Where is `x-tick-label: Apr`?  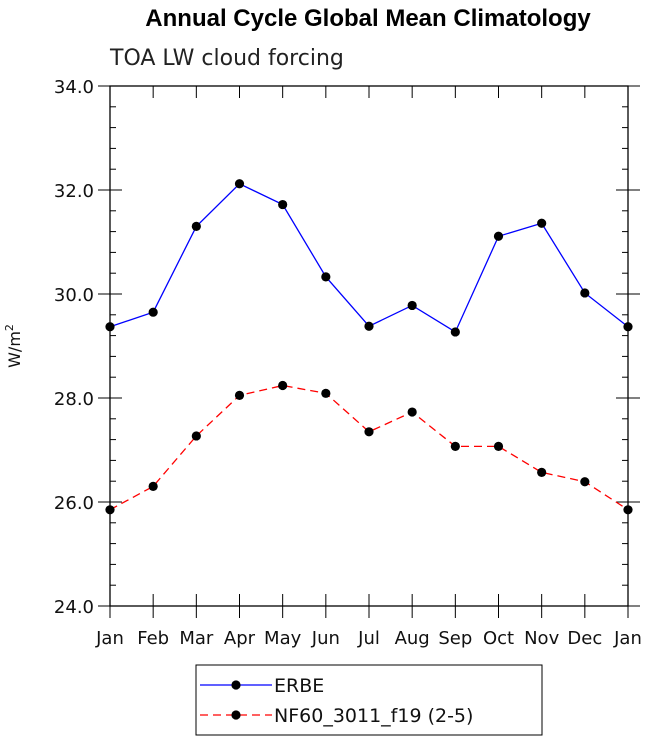
x-tick-label: Apr is located at coordinates (240, 638).